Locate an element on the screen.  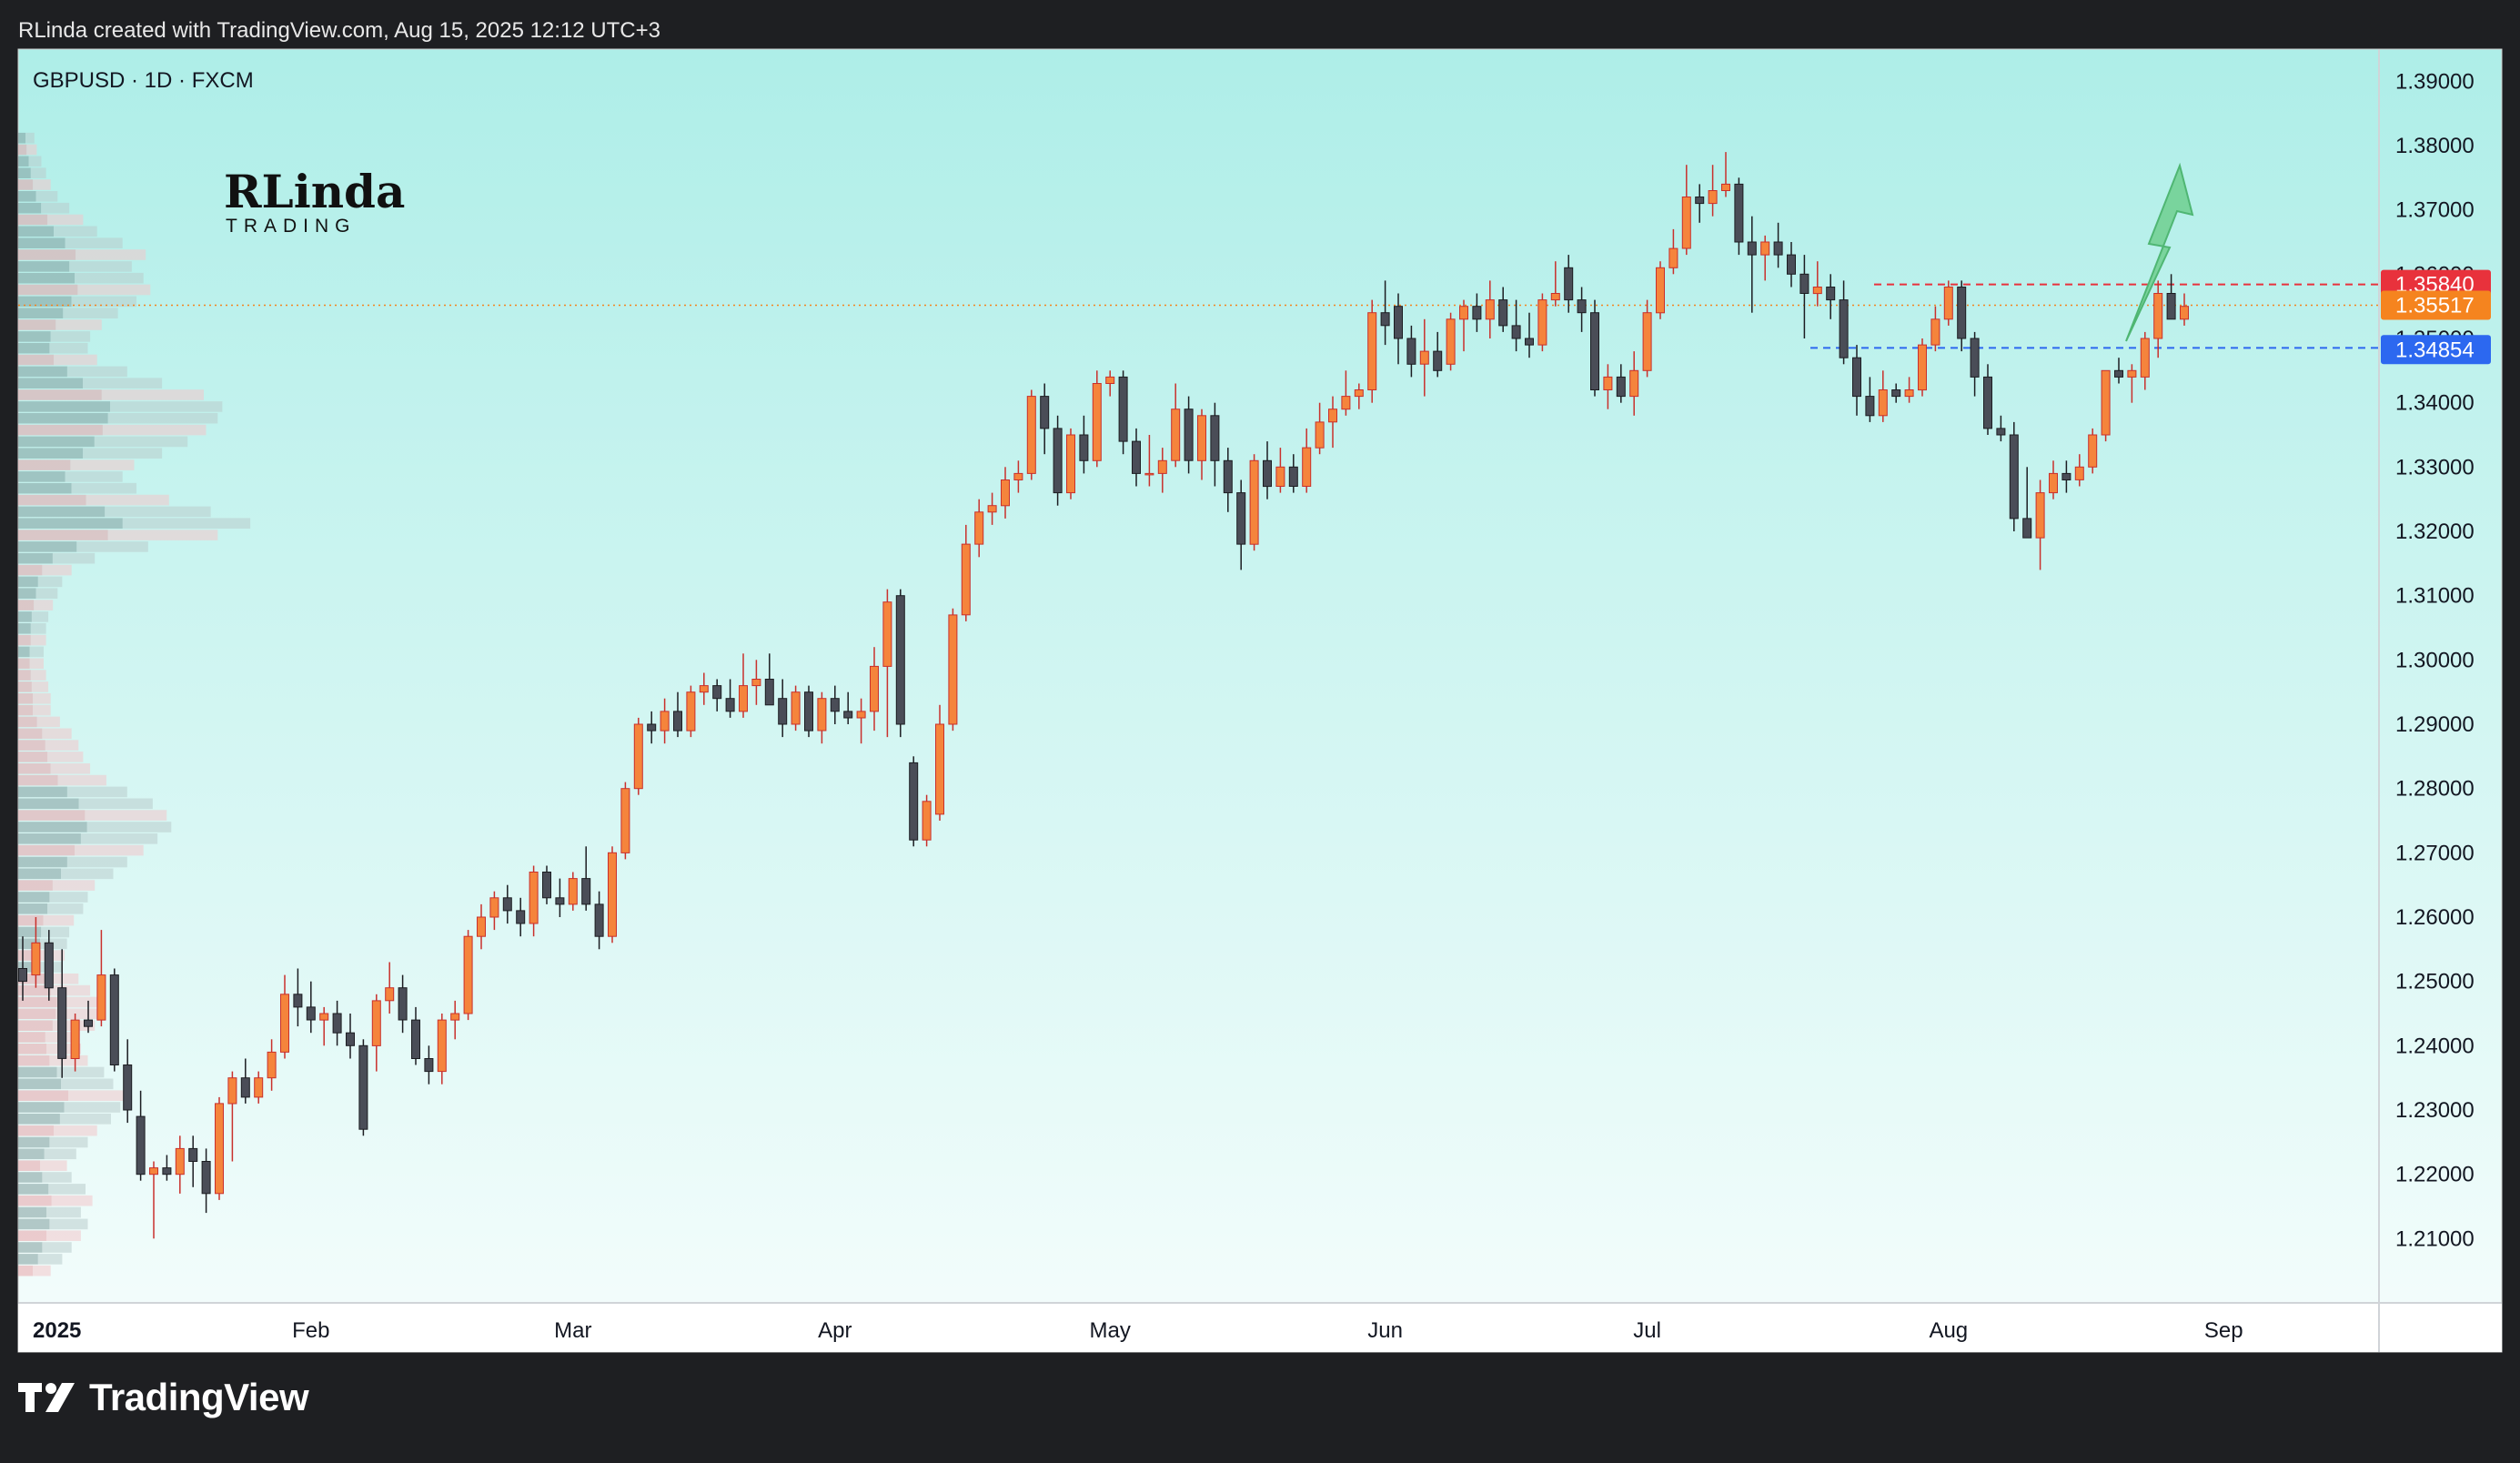
bullish-arrow is located at coordinates (2160, 252).